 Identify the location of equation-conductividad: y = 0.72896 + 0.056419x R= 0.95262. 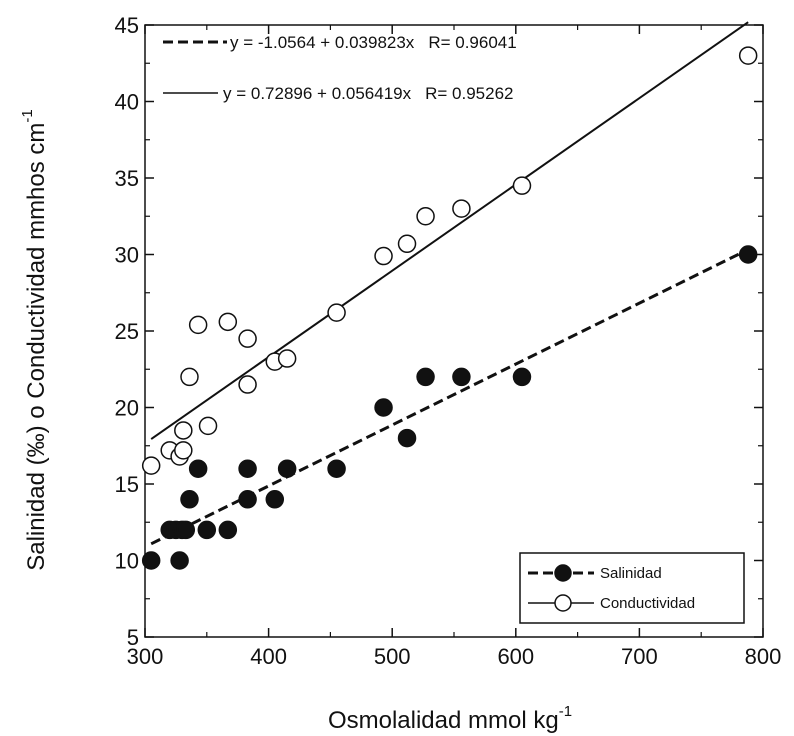
(368, 93).